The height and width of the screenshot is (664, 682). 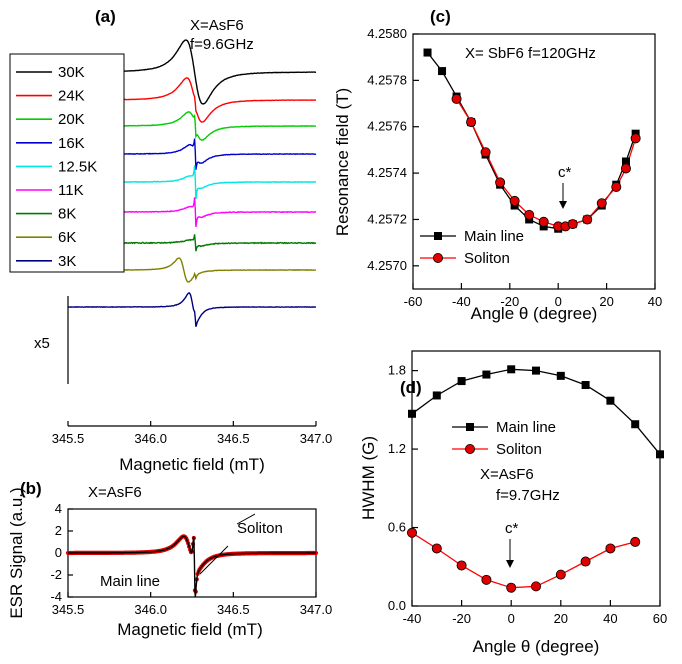 I want to click on panel-a-legend-label: 6K, so click(x=67, y=237).